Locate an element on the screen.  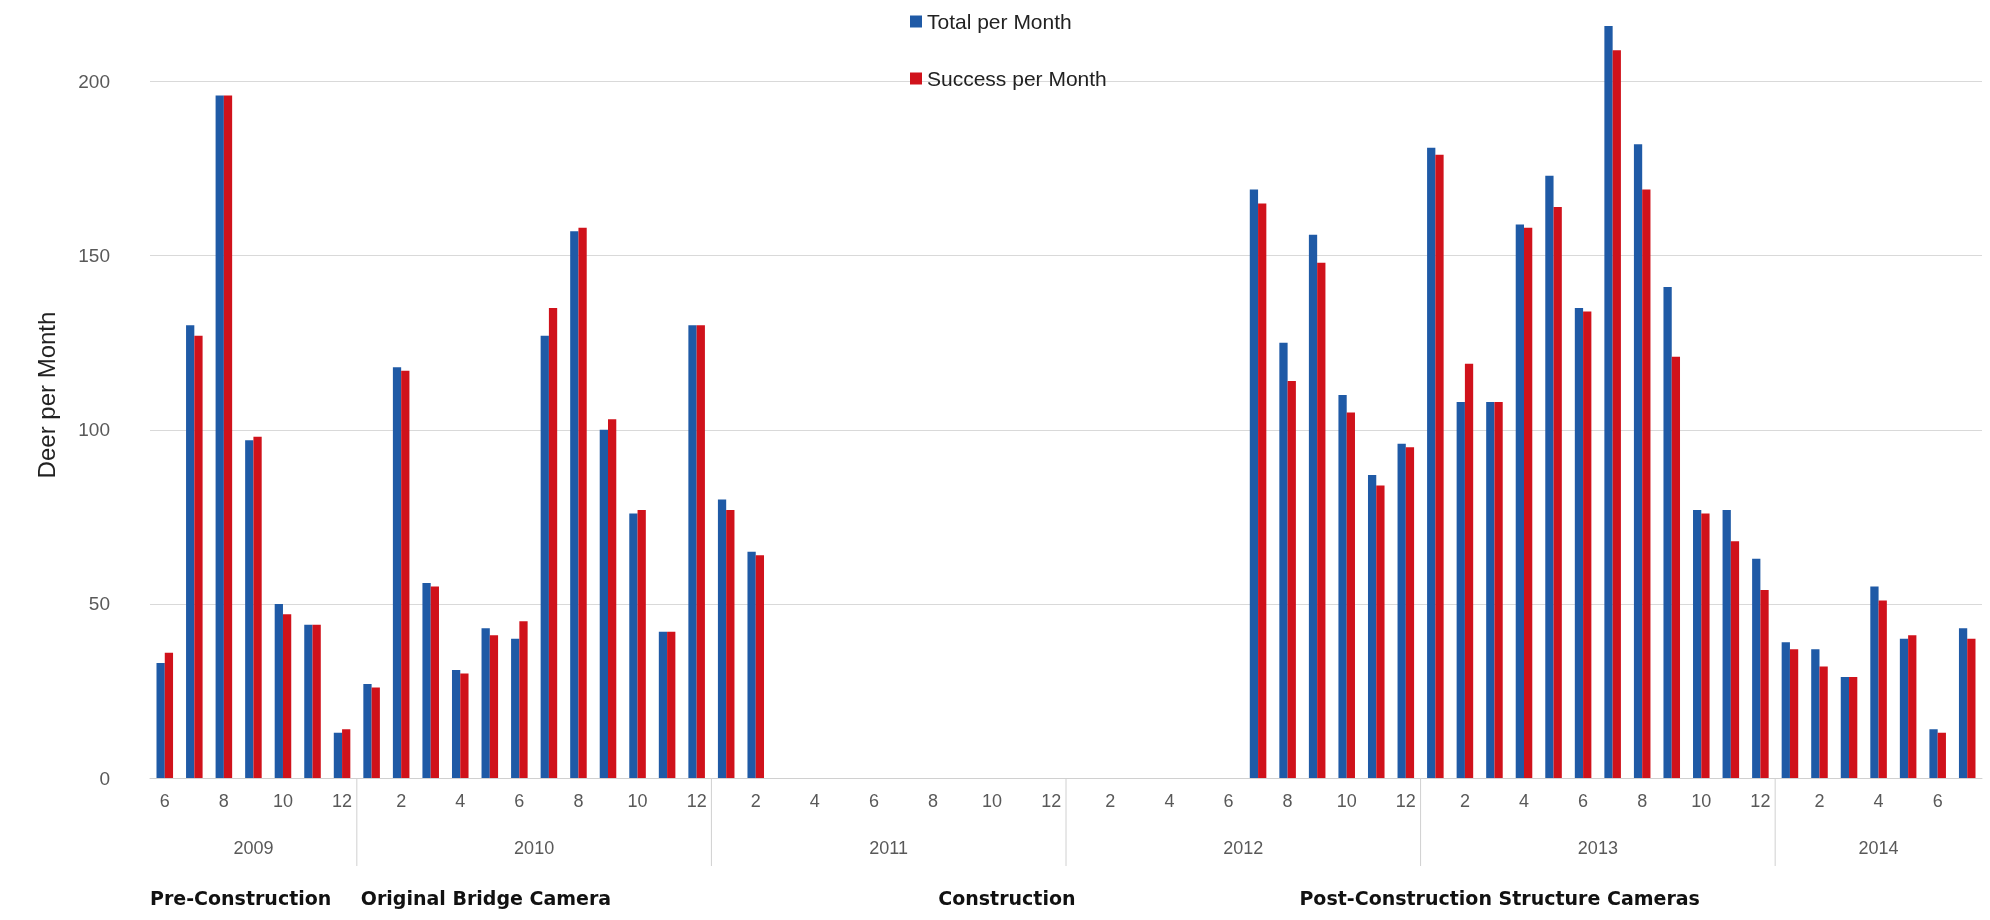
y-tick-label: 50 is located at coordinates (99, 604).